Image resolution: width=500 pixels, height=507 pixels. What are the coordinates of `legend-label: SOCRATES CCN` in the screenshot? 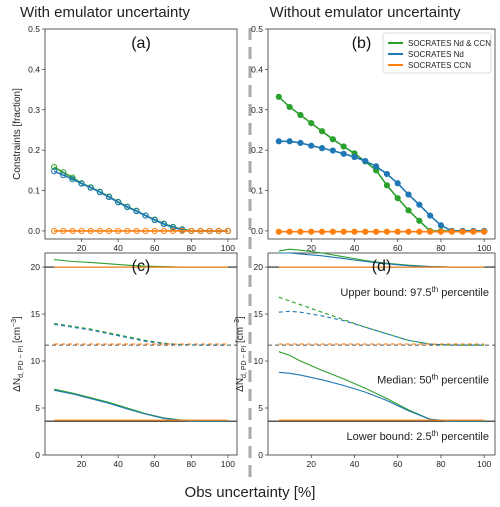 It's located at (439, 65).